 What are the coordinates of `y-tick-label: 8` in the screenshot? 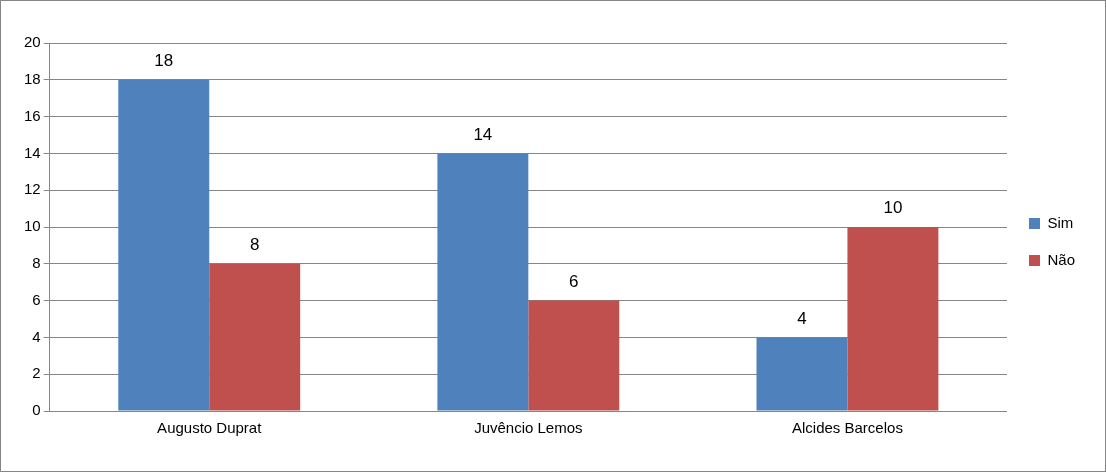 It's located at (36, 262).